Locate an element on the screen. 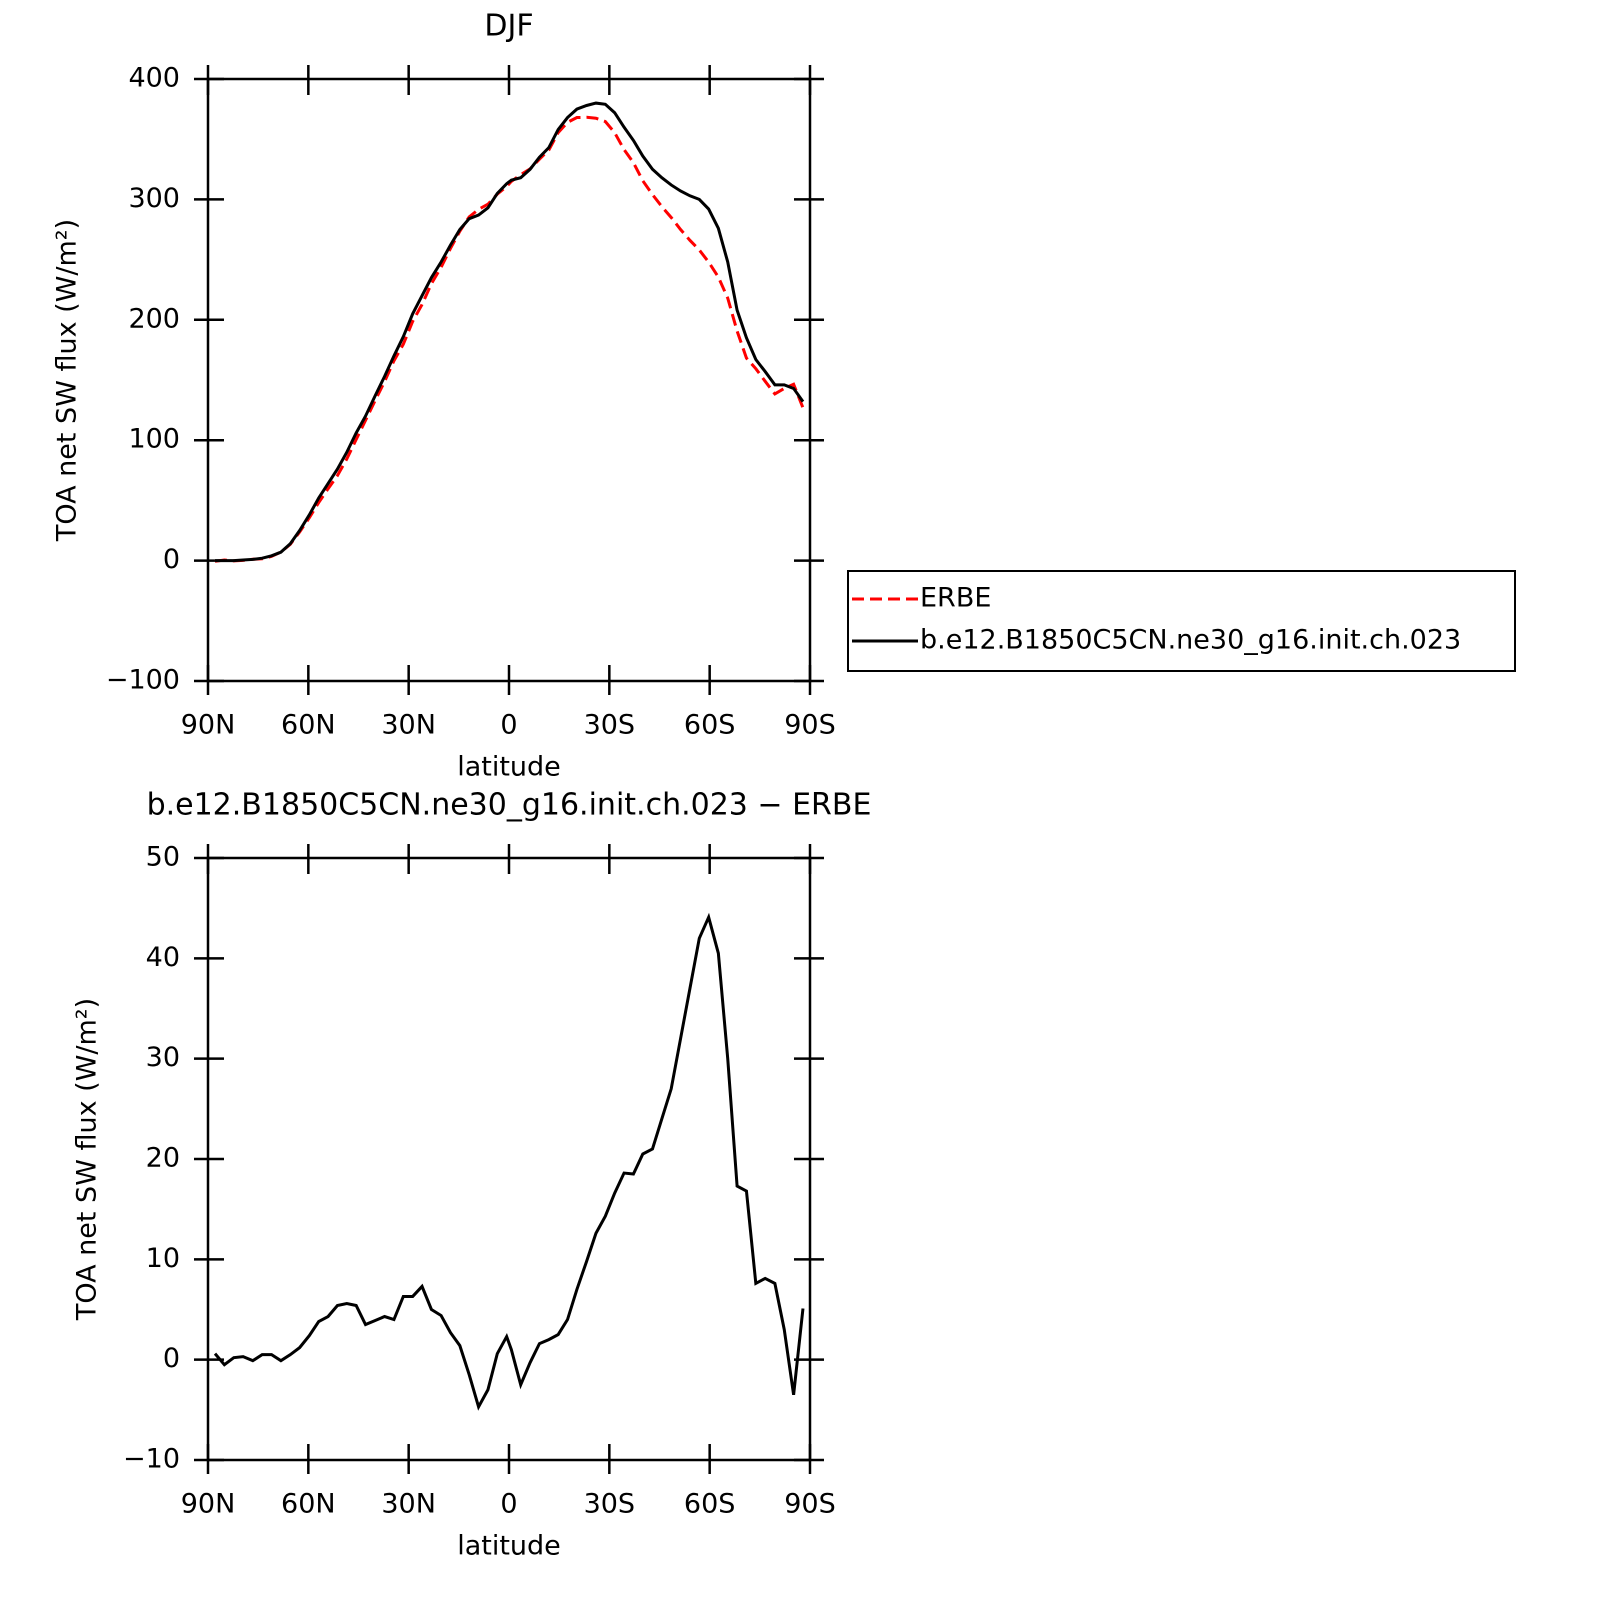  legend: ERBE b.e12.B1850C5CN.ne30_g16.init.ch.023 is located at coordinates (1181, 621).